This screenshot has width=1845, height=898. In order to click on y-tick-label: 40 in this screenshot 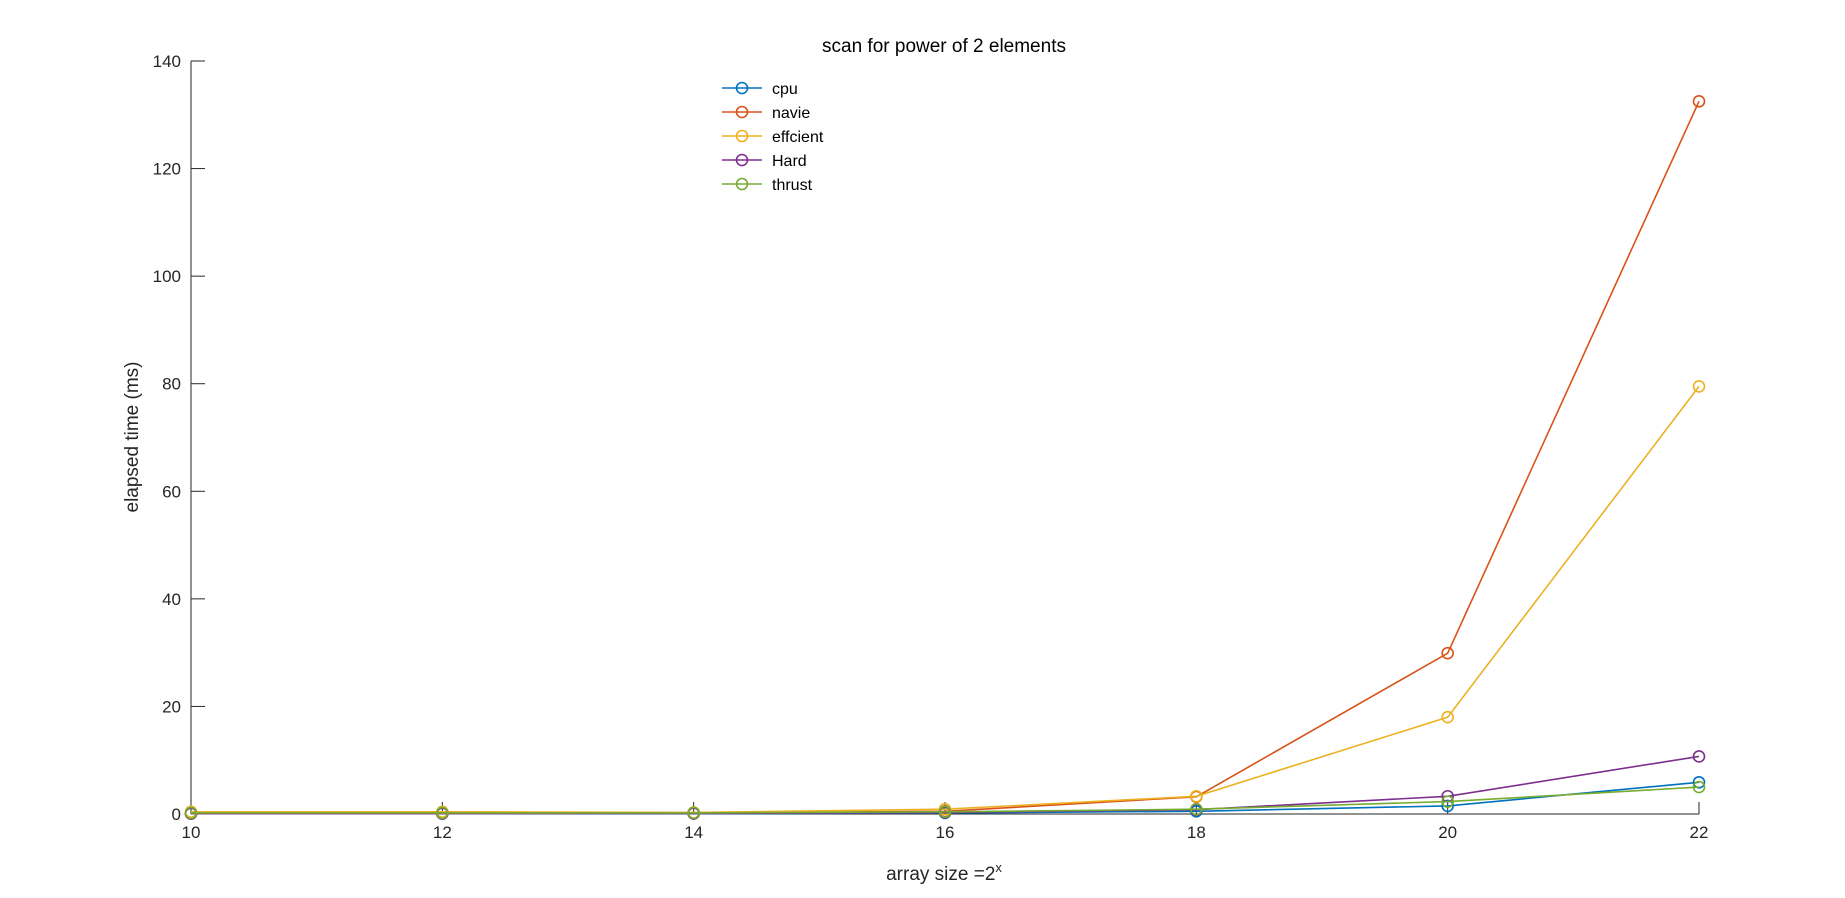, I will do `click(171, 599)`.